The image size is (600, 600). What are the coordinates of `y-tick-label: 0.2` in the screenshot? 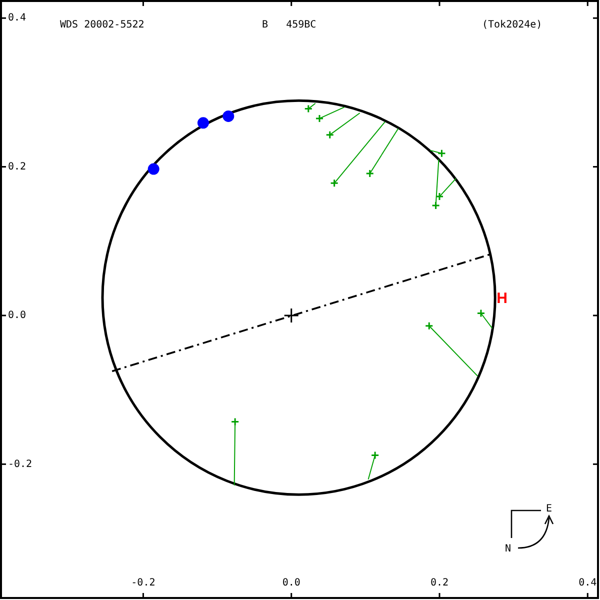 It's located at (17, 166).